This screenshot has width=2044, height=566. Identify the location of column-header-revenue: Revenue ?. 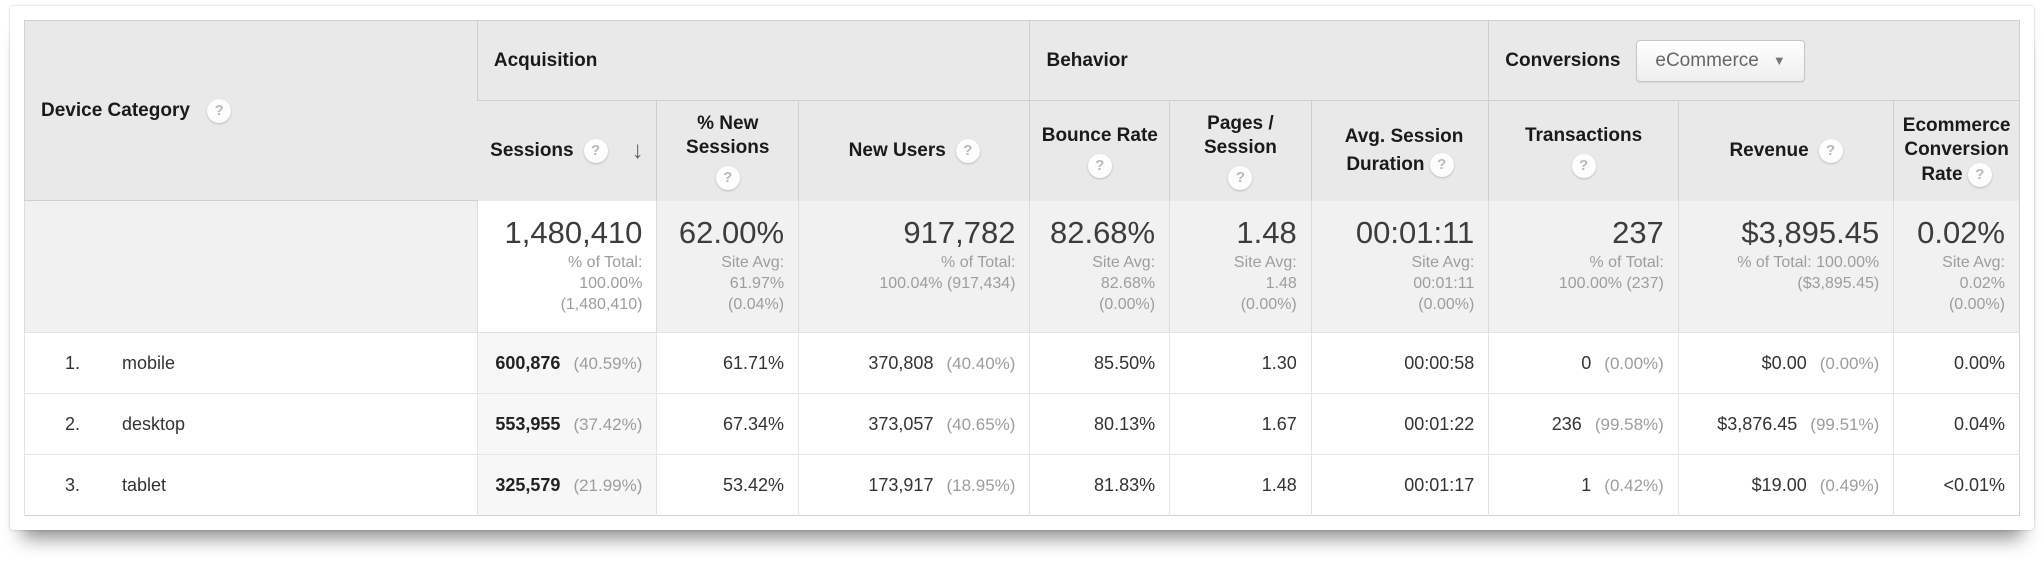
(1785, 150).